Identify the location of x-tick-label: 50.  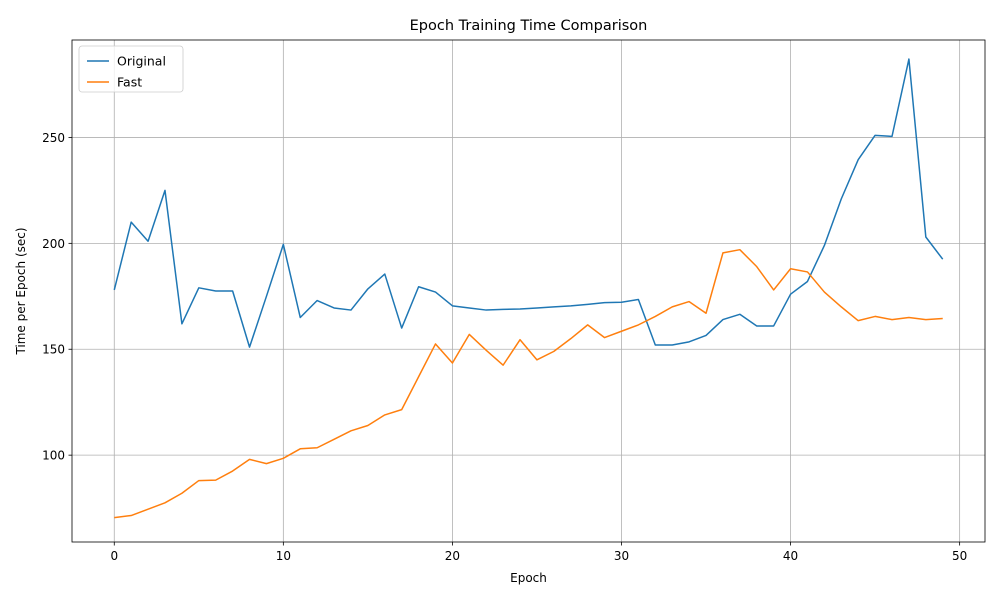
(959, 556).